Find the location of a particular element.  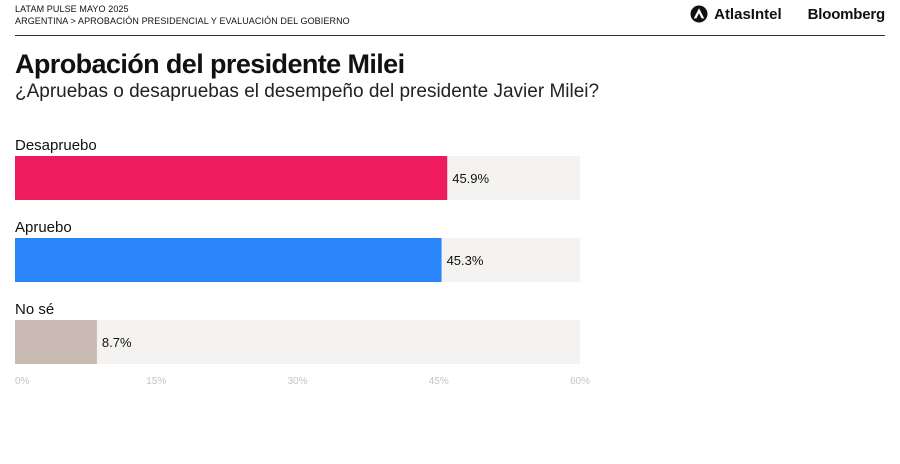

value-label: 45.3% is located at coordinates (465, 260).